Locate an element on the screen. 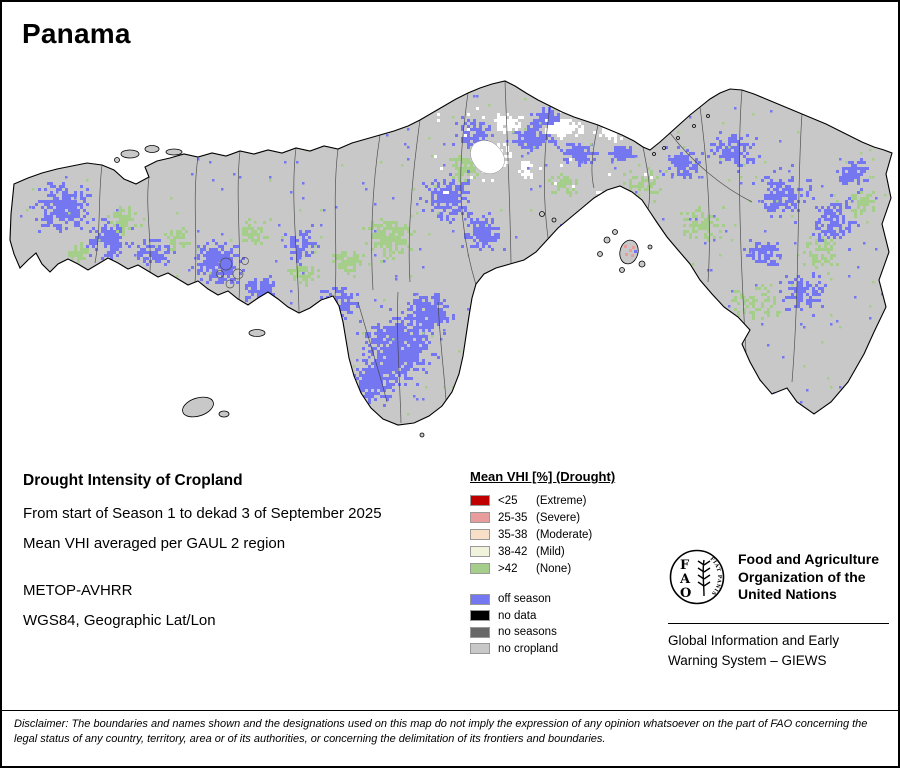  legend-item: 38-42 (Mild) is located at coordinates (542, 551).